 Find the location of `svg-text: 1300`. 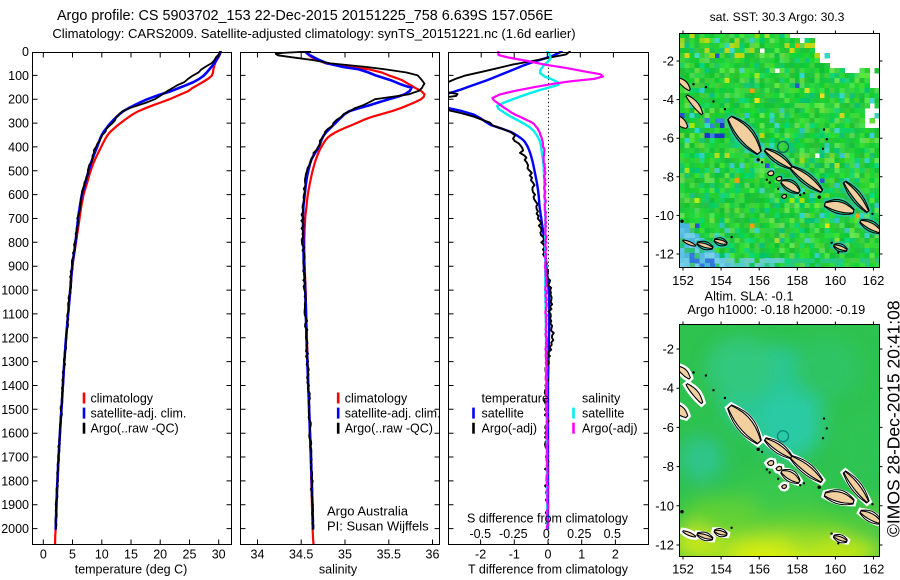

svg-text: 1300 is located at coordinates (15, 362).